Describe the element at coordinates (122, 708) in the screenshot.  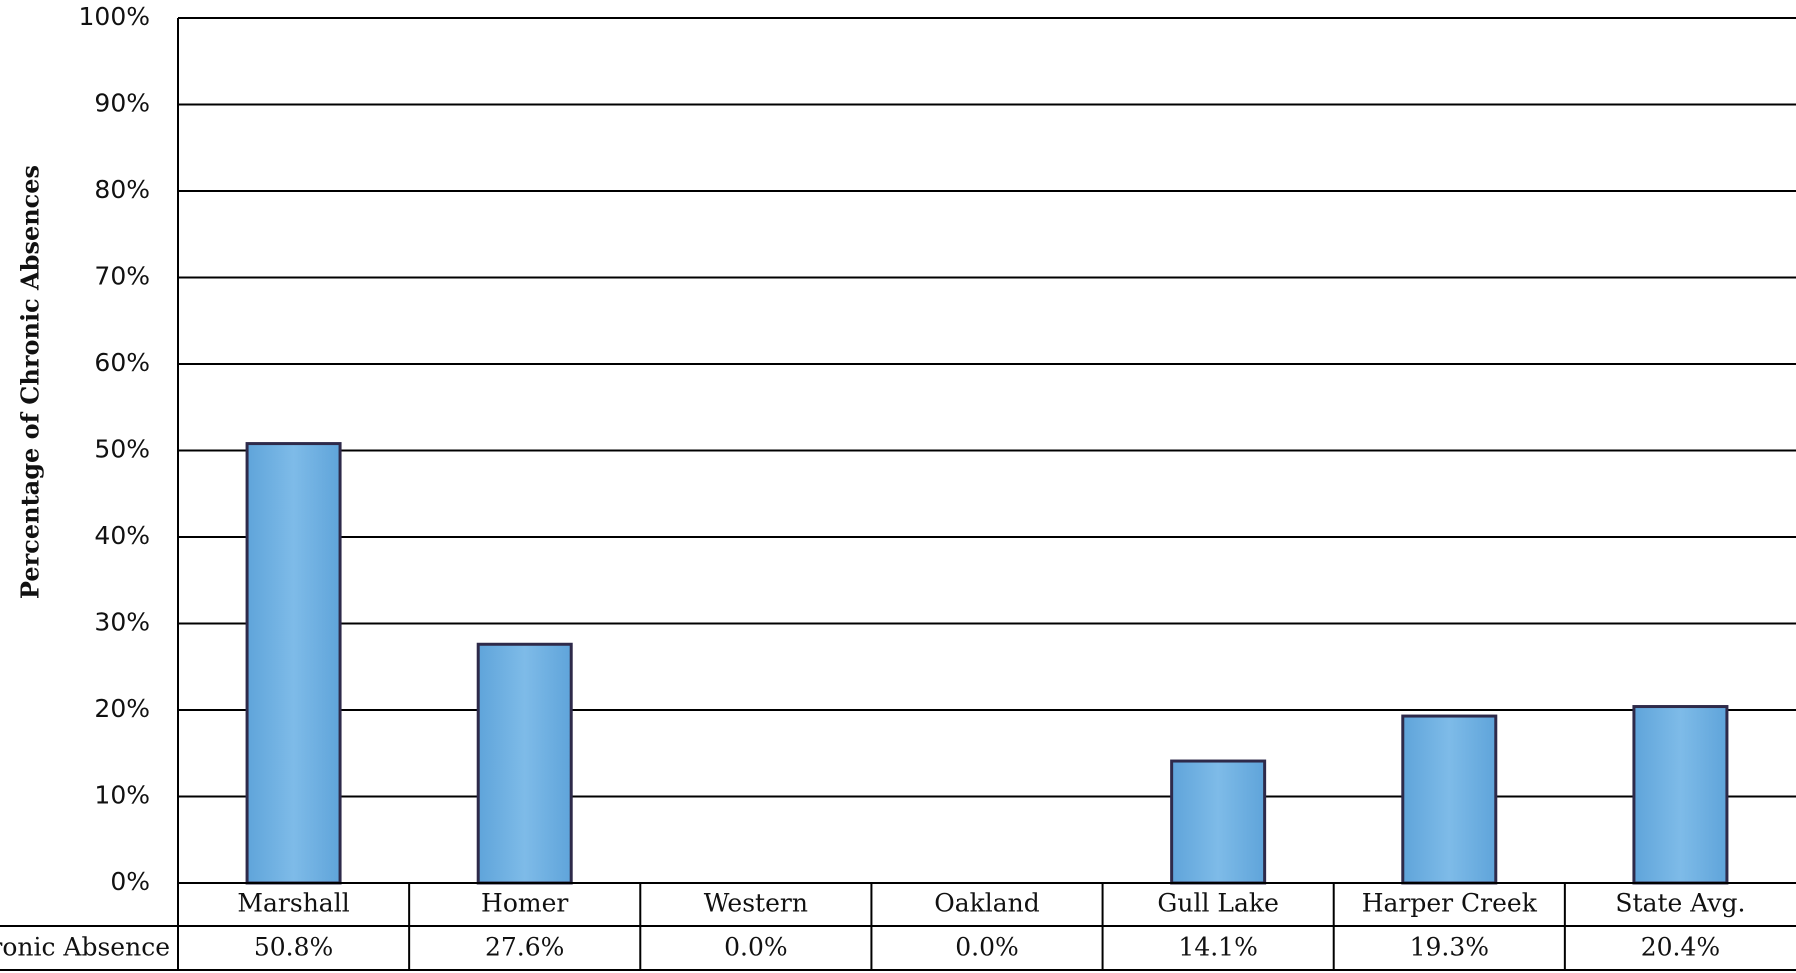
I see `y-tick-label: 20%` at that location.